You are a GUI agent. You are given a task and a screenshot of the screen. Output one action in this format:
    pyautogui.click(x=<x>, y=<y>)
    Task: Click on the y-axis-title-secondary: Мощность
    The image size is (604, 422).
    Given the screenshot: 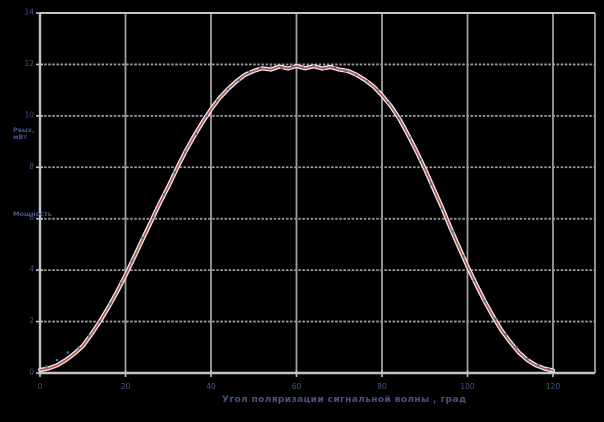 What is the action you would take?
    pyautogui.click(x=32, y=214)
    